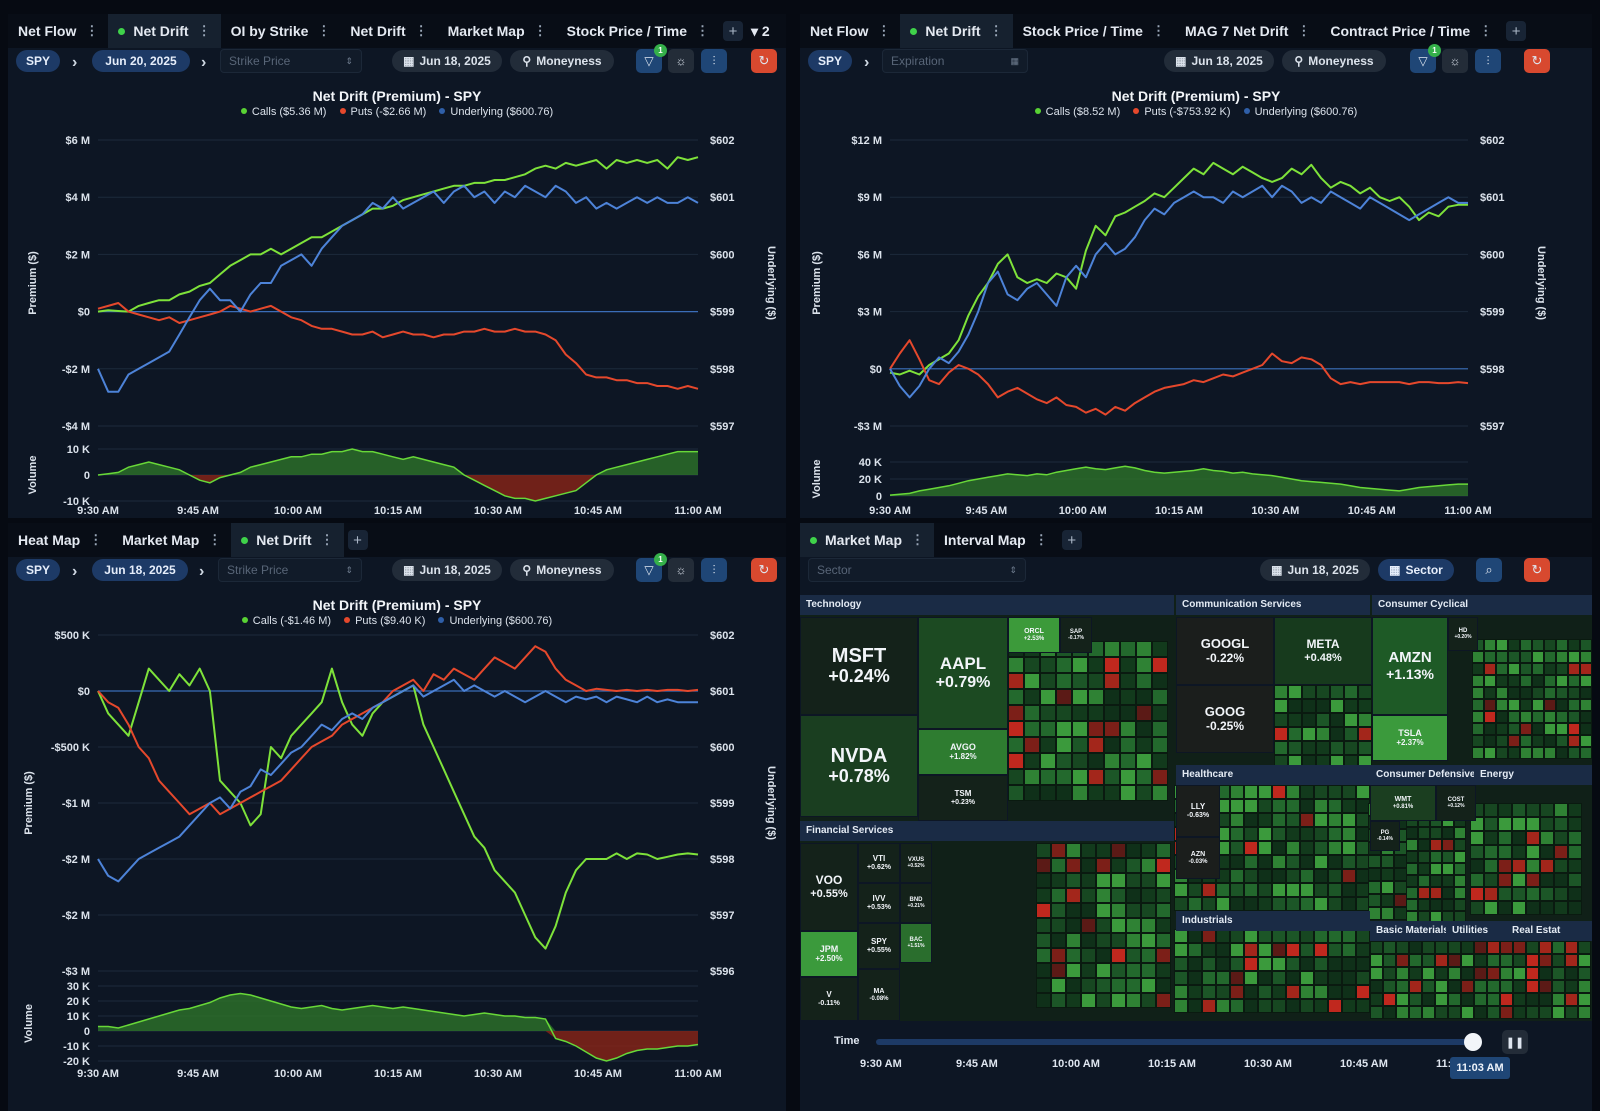 This screenshot has width=1600, height=1111. What do you see at coordinates (1403, 803) in the screenshot?
I see `stock-tile-wmt: WMT +0.81%` at bounding box center [1403, 803].